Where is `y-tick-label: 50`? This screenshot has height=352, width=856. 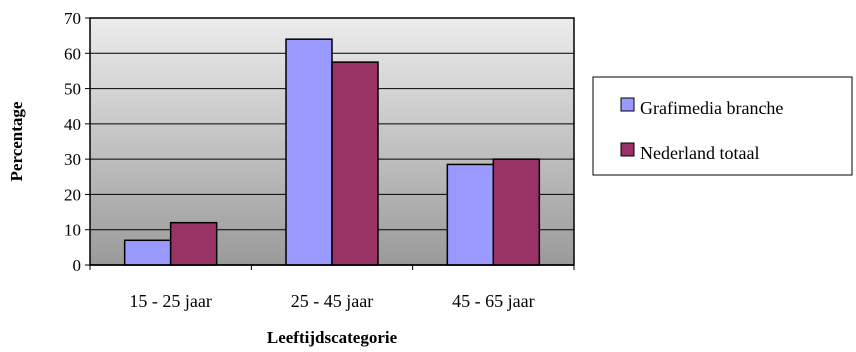 y-tick-label: 50 is located at coordinates (72, 89).